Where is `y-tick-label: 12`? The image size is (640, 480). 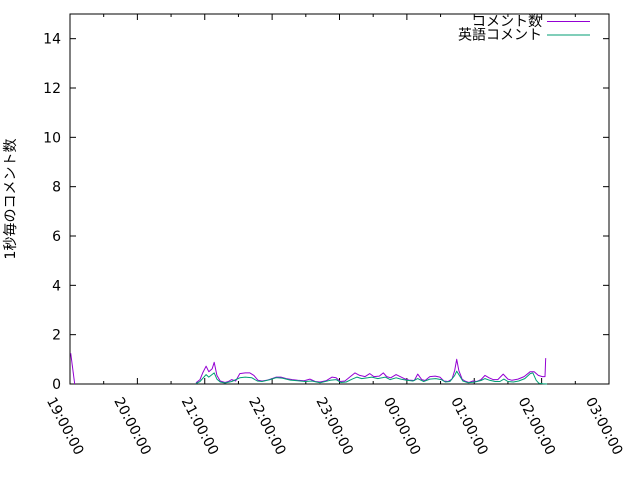 y-tick-label: 12 is located at coordinates (52, 89).